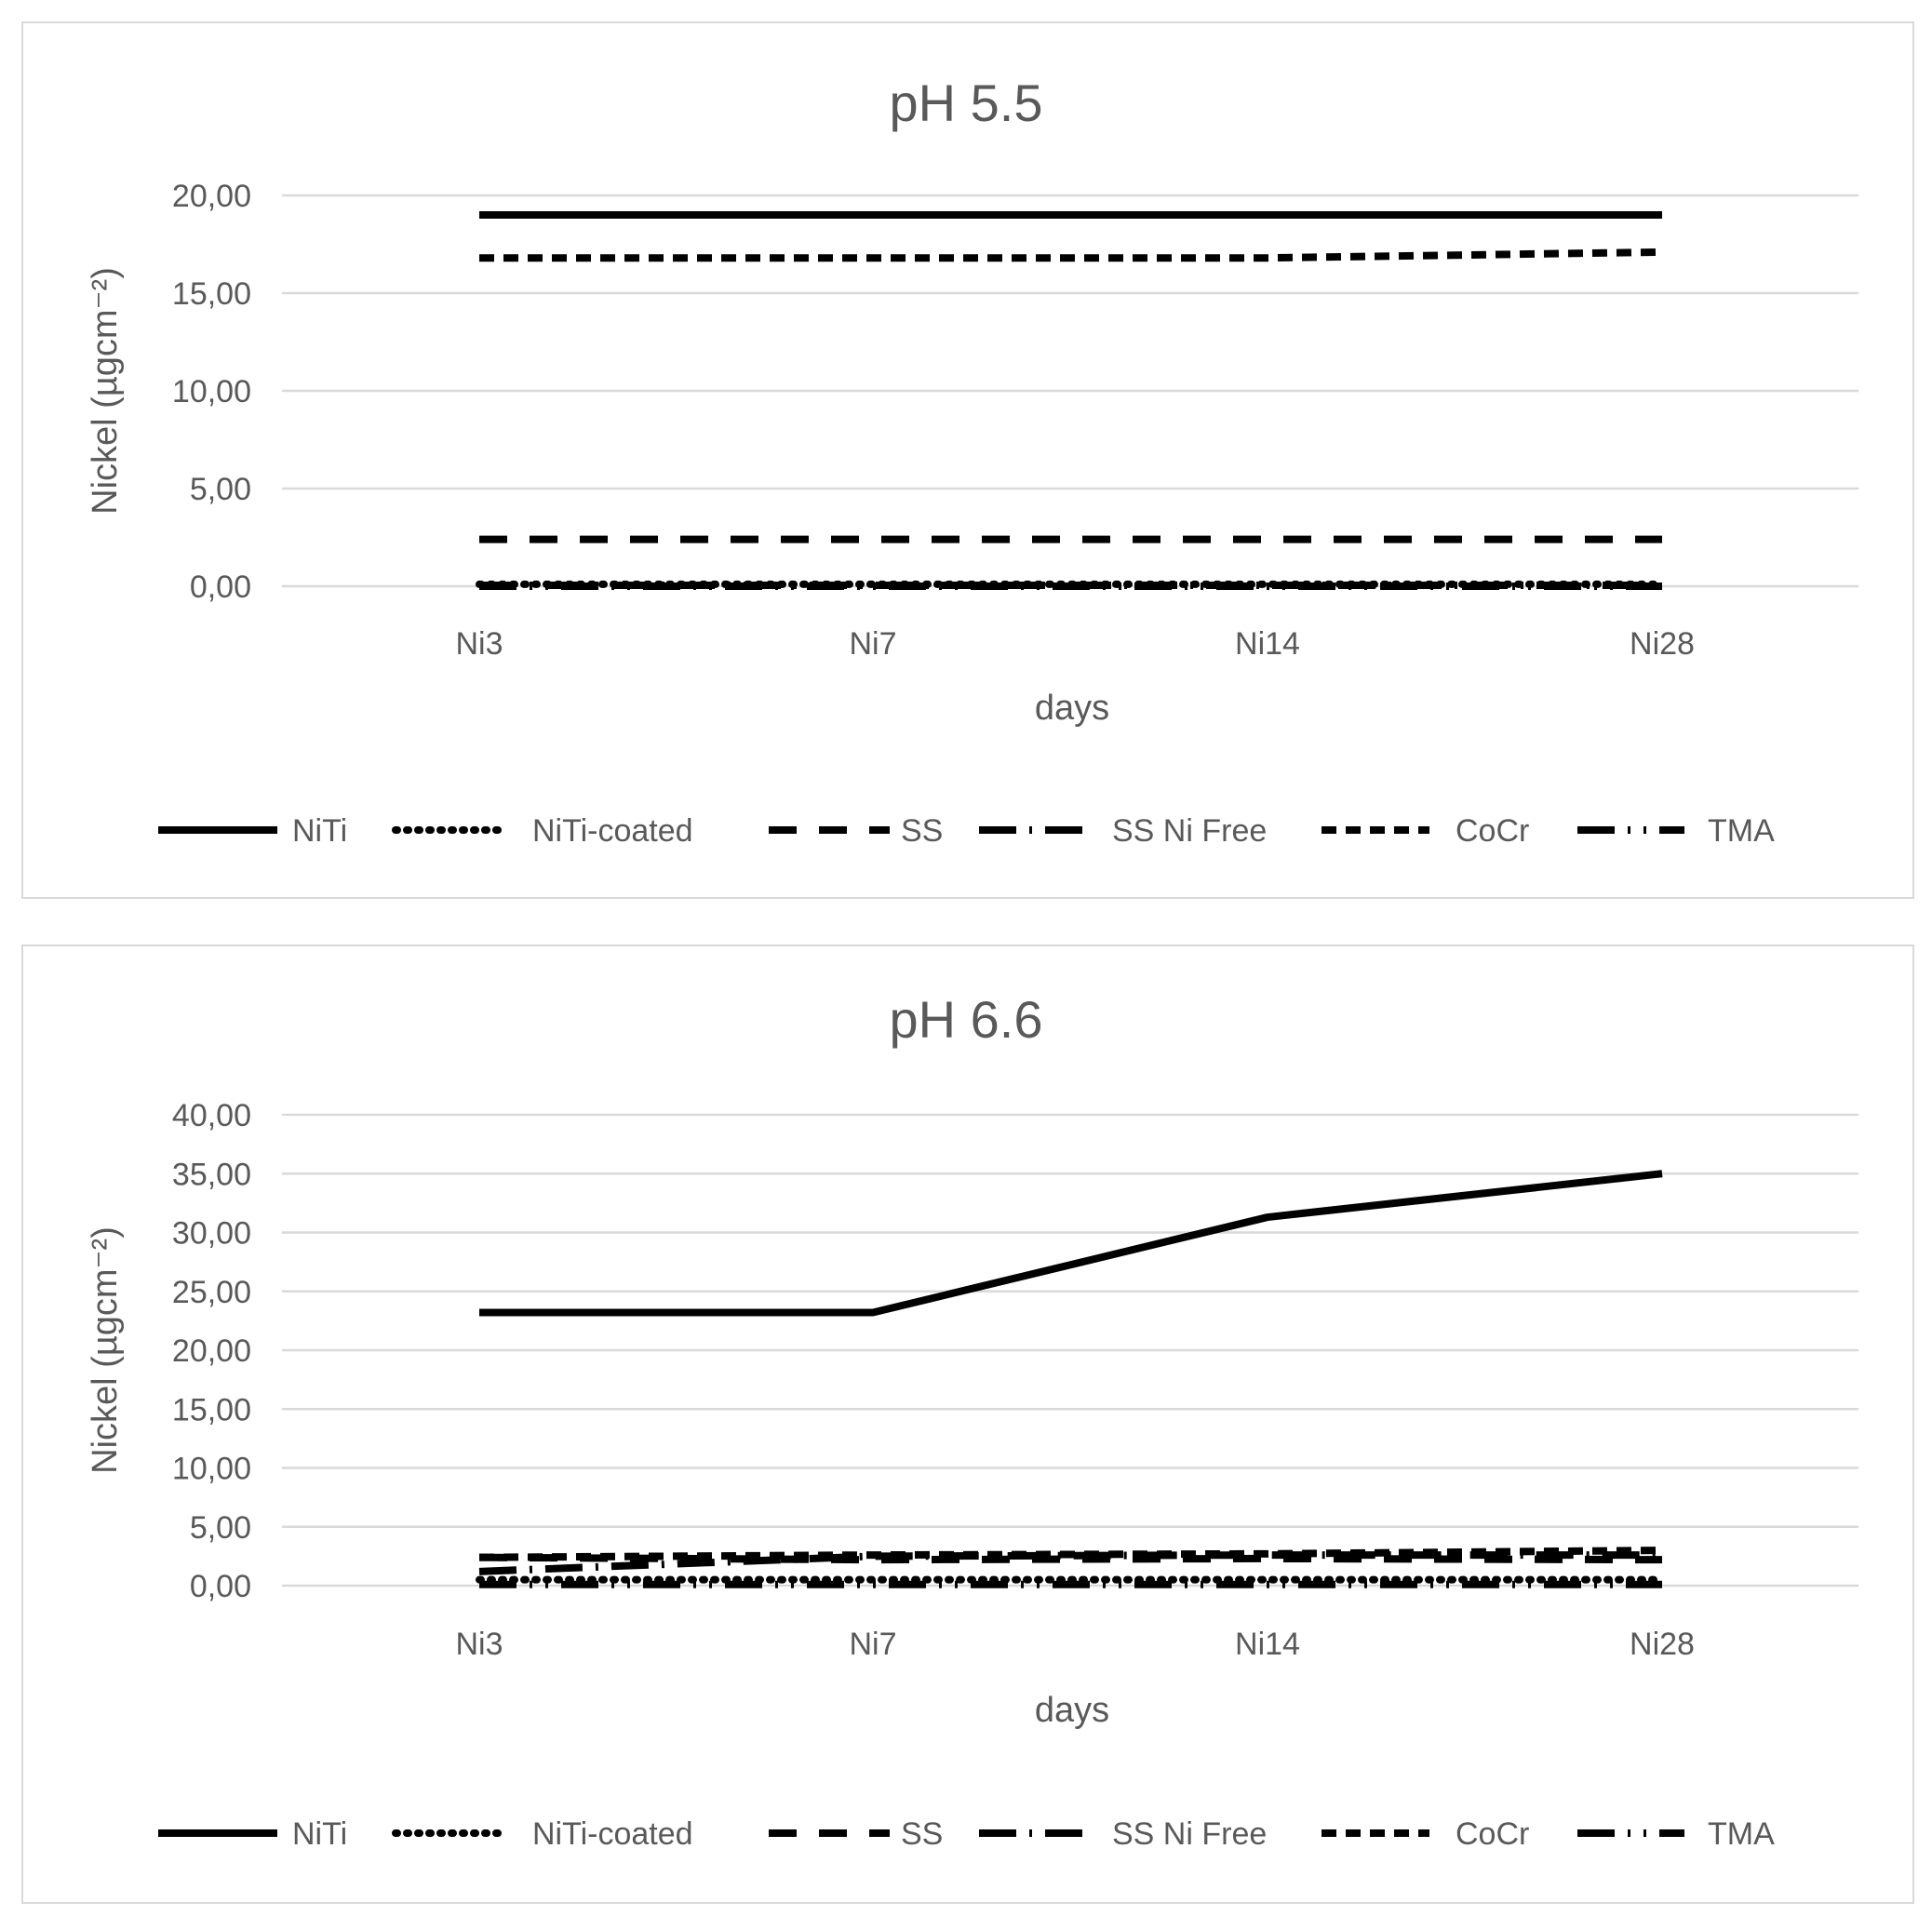 The image size is (1932, 1929). Describe the element at coordinates (211, 1292) in the screenshot. I see `y-tick-label: 25,00` at that location.